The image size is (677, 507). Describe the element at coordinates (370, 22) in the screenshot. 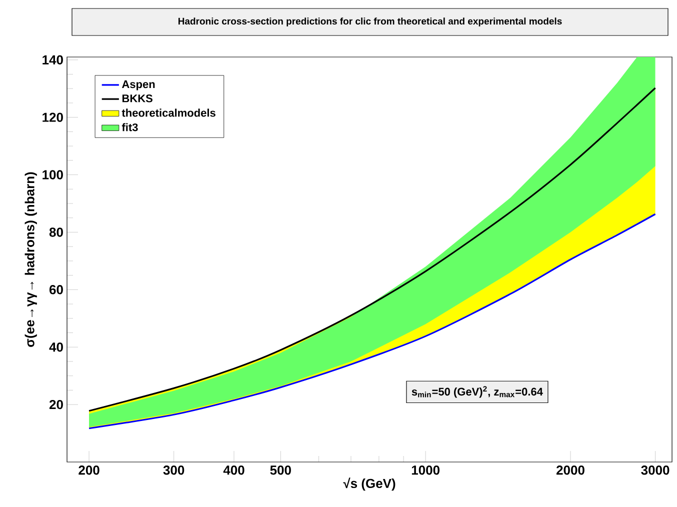

I see `chart-title: Hadronic cross-section predictions for clic from theoretical and experimental models` at that location.